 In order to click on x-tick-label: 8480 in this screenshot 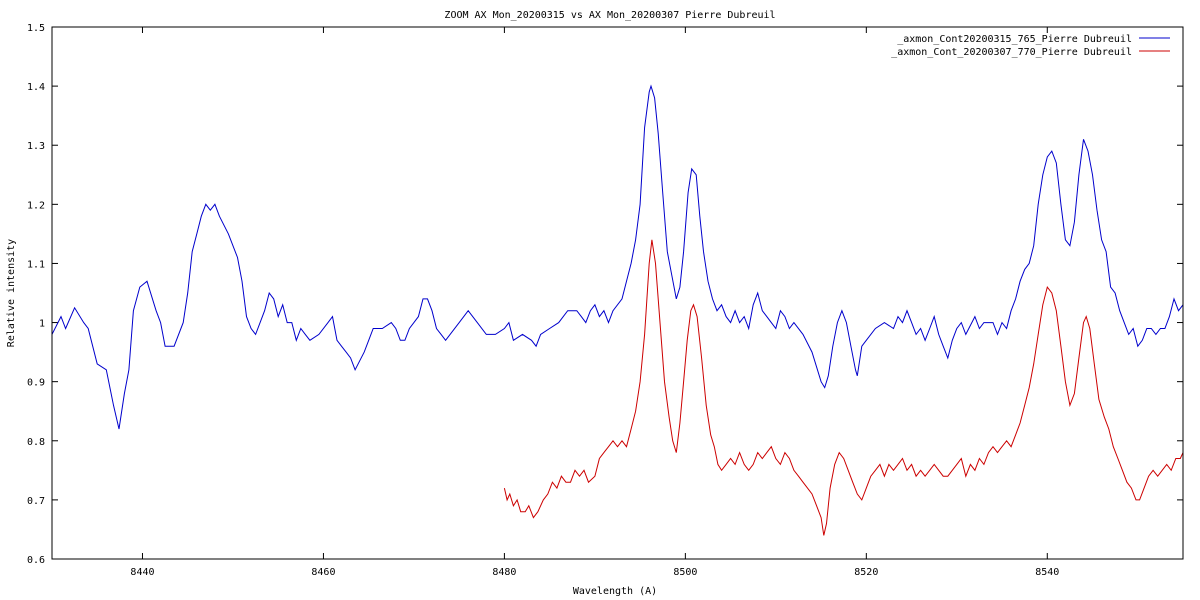, I will do `click(504, 572)`.